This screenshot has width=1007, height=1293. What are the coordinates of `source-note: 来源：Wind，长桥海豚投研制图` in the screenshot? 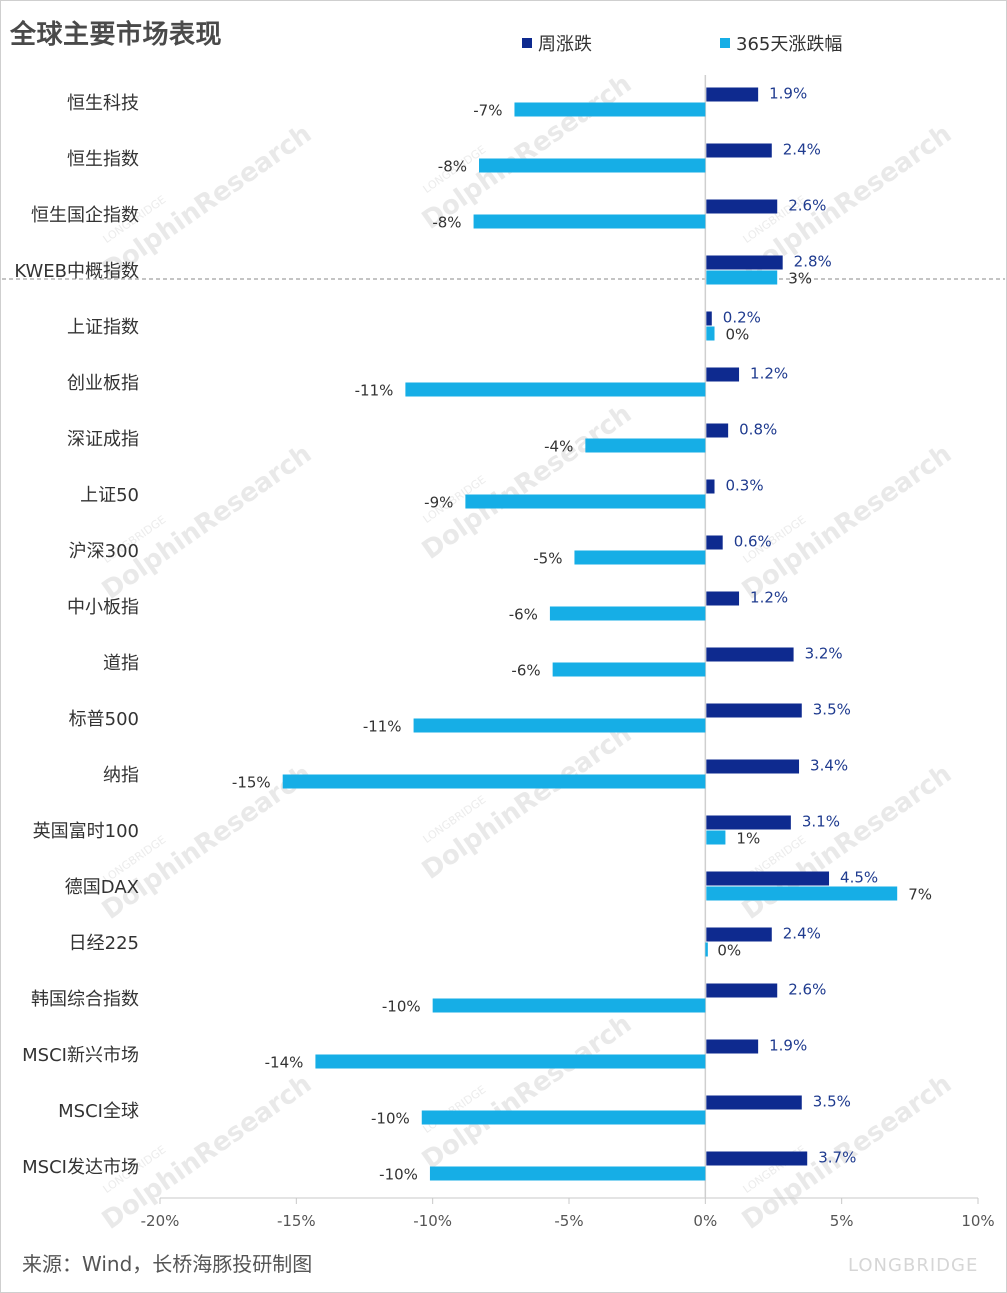 It's located at (167, 1264).